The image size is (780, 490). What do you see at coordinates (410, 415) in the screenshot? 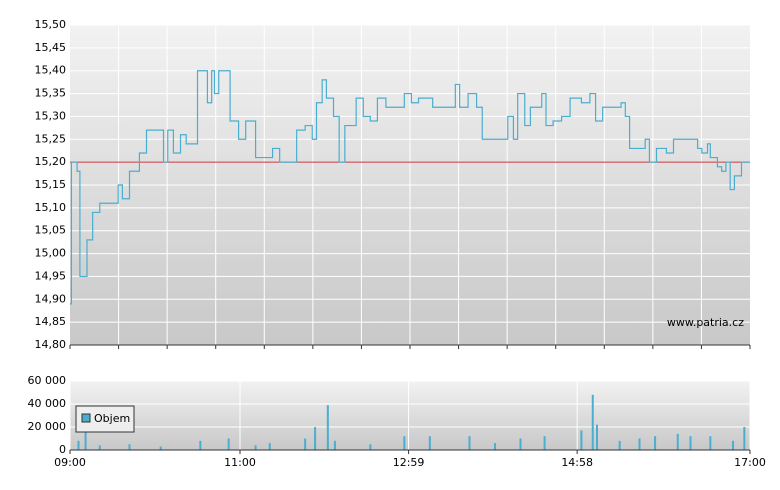
I see `volume-plot-area` at bounding box center [410, 415].